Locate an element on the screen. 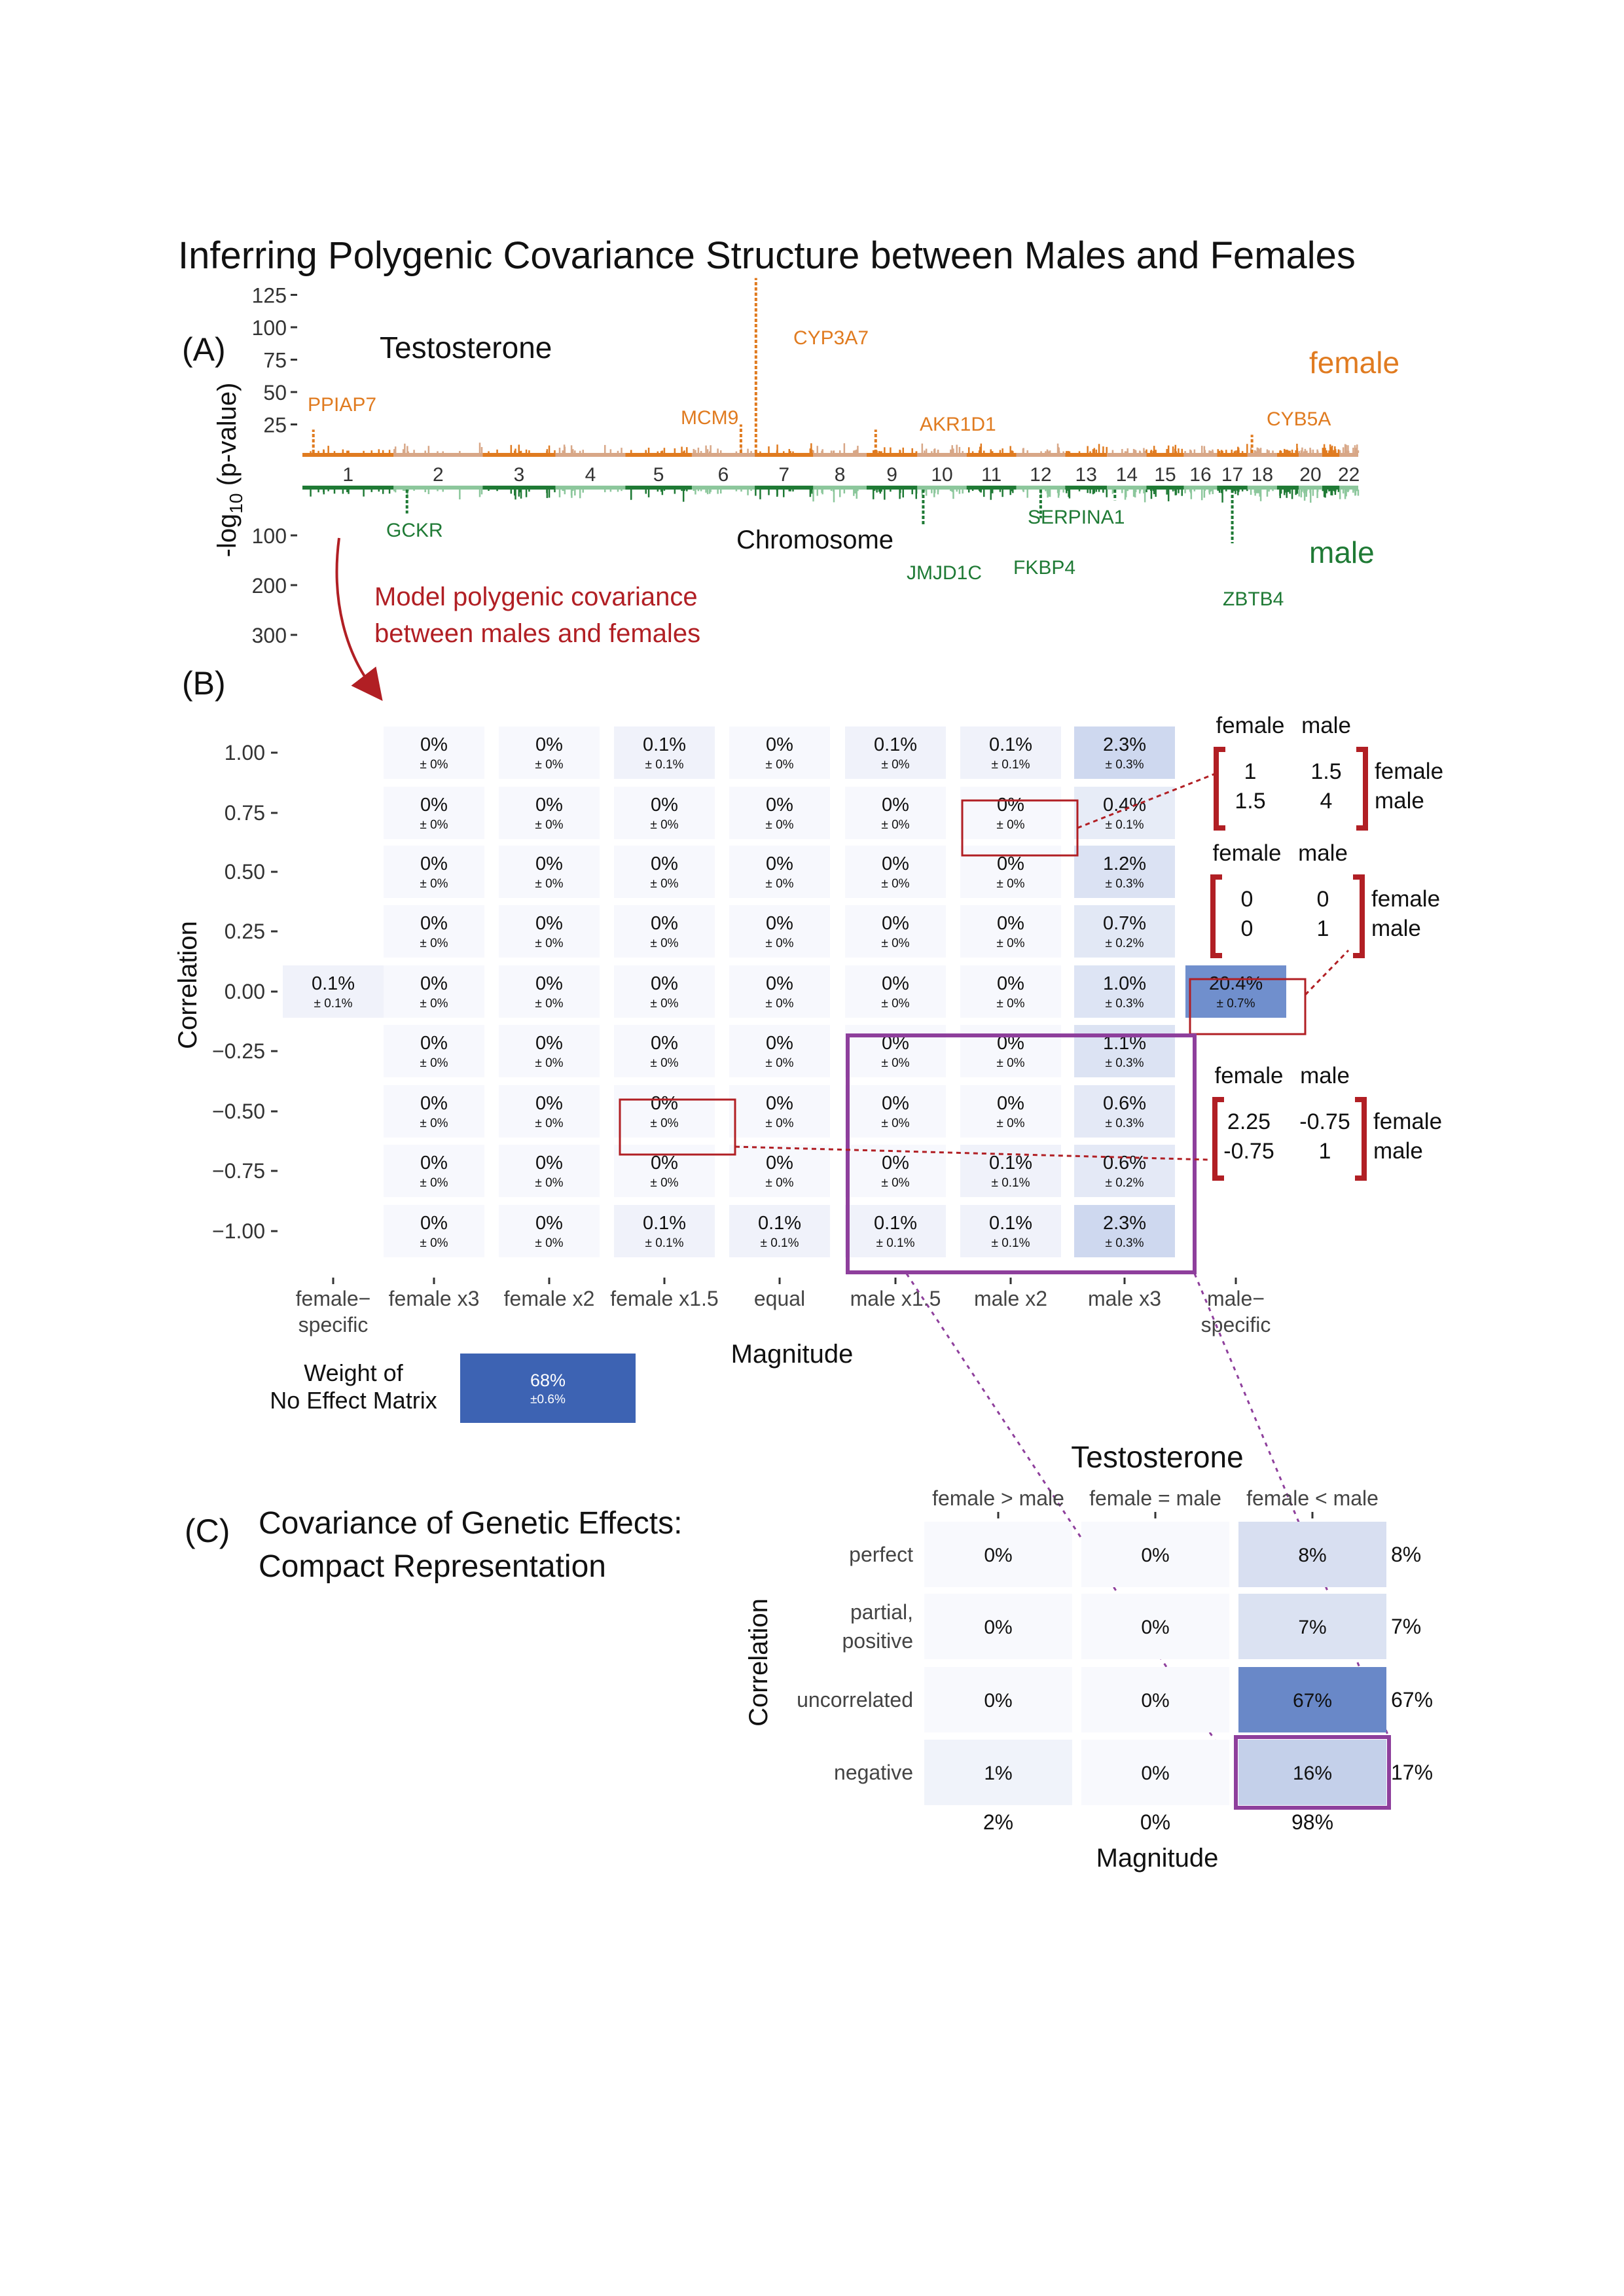 The width and height of the screenshot is (1624, 2296). x-axis-label: Magnitude is located at coordinates (793, 1354).